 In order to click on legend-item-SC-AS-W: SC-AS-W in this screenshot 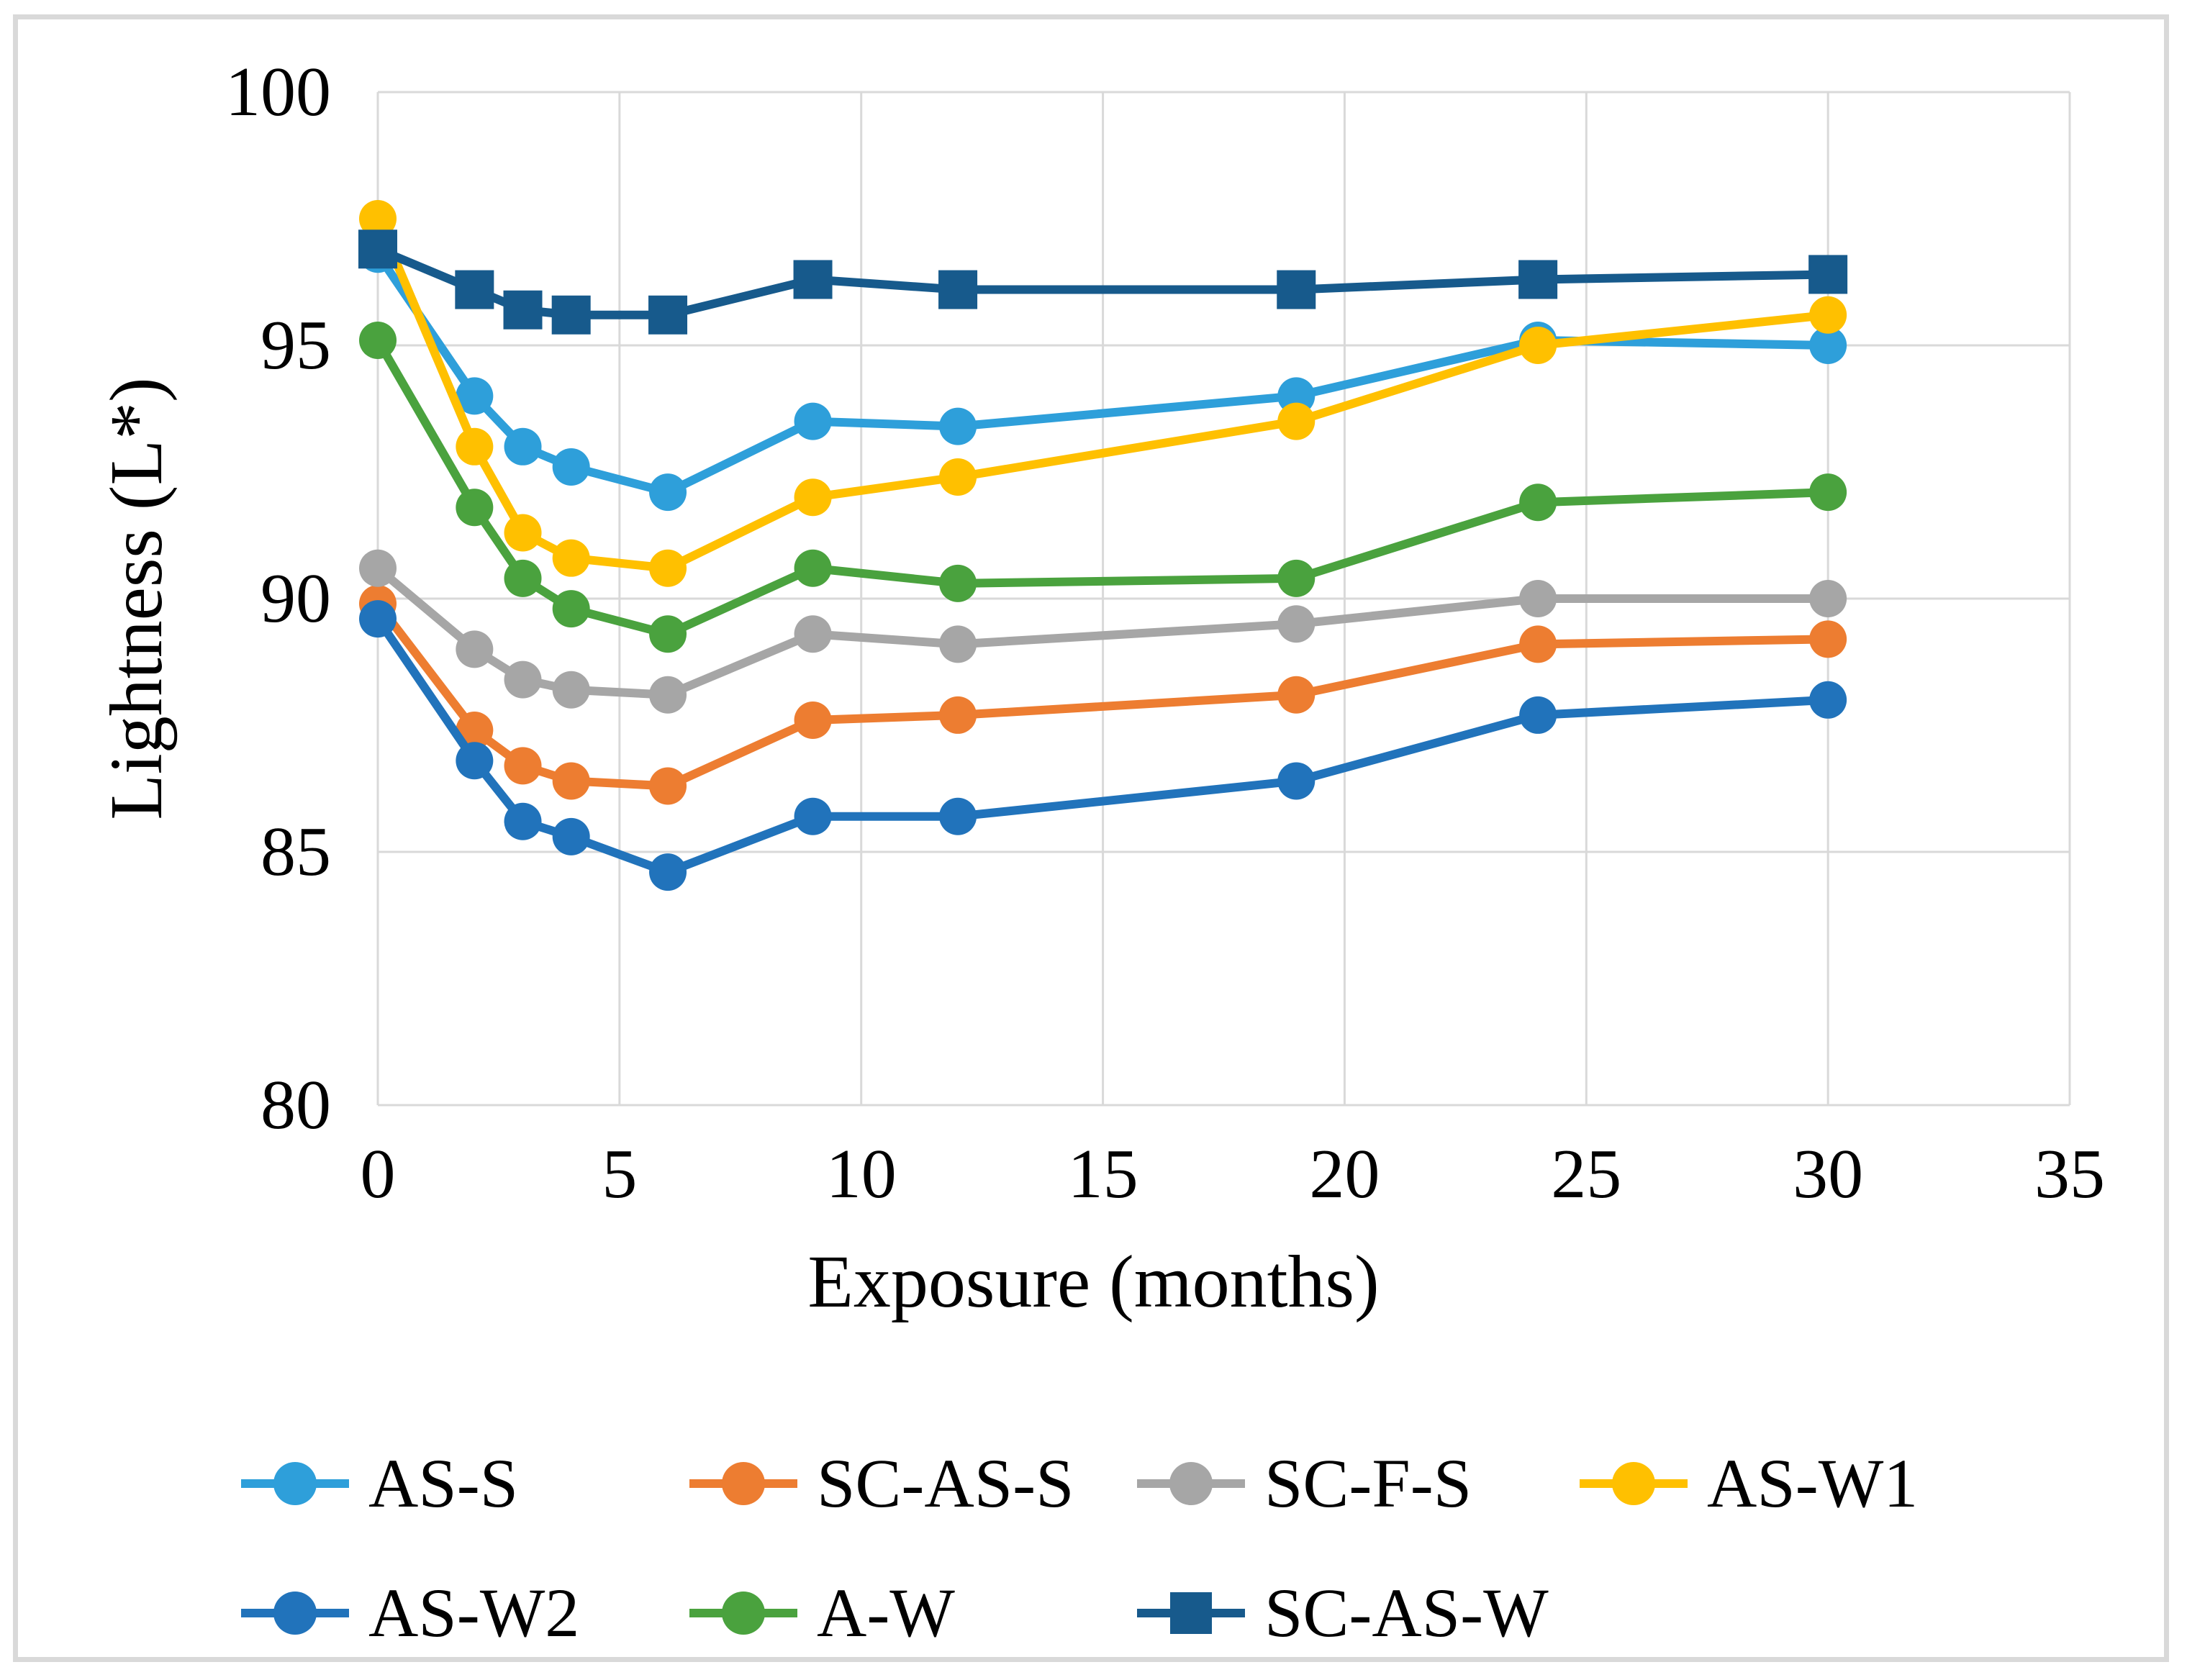, I will do `click(1341, 1613)`.